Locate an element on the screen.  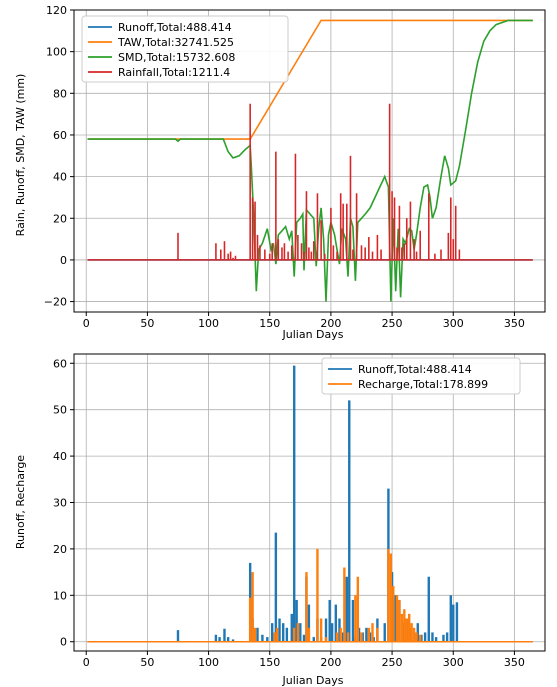
y-tick-label: −20 is located at coordinates (55, 302).